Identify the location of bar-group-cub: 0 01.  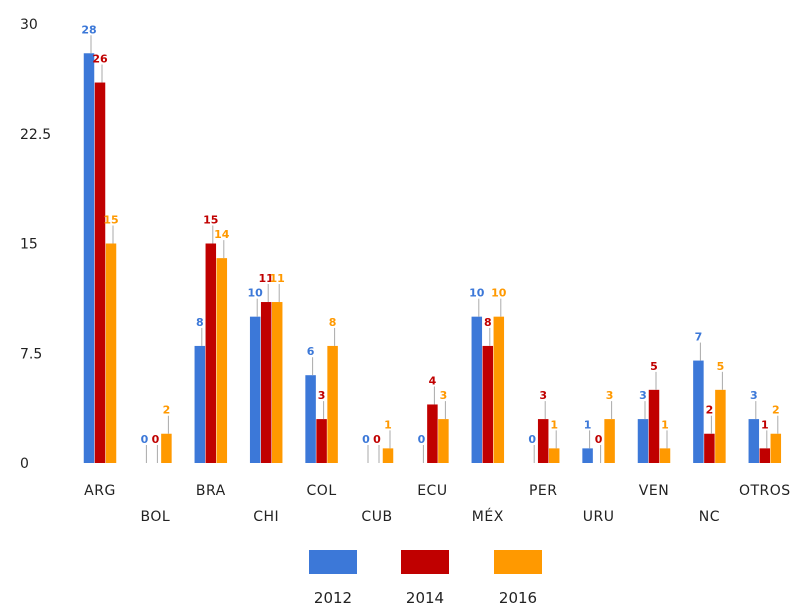
(378, 440).